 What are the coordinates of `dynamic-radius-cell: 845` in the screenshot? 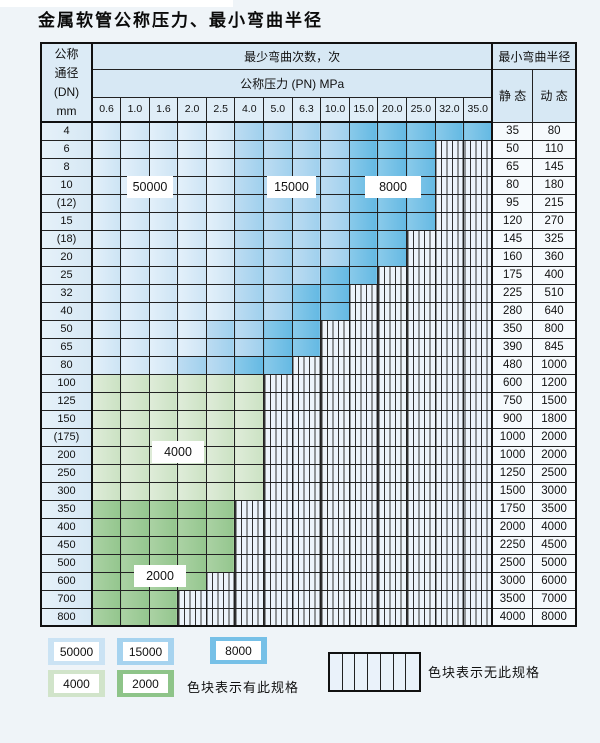 It's located at (554, 347).